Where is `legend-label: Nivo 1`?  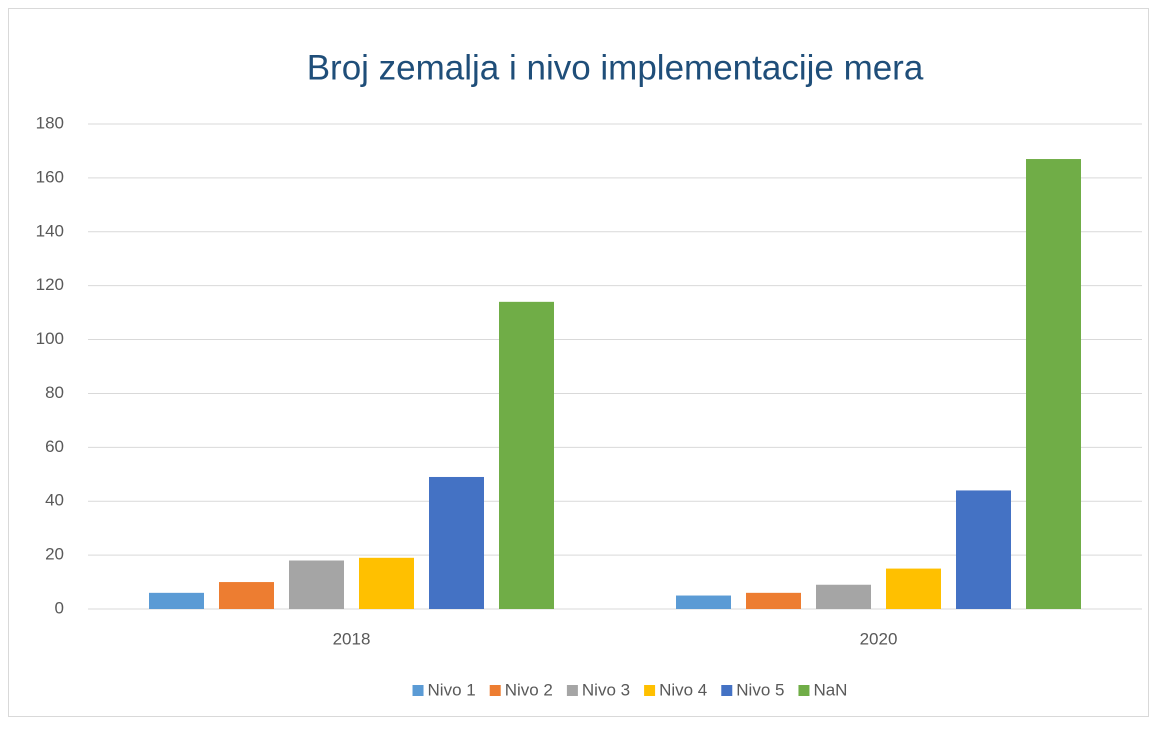 legend-label: Nivo 1 is located at coordinates (452, 689).